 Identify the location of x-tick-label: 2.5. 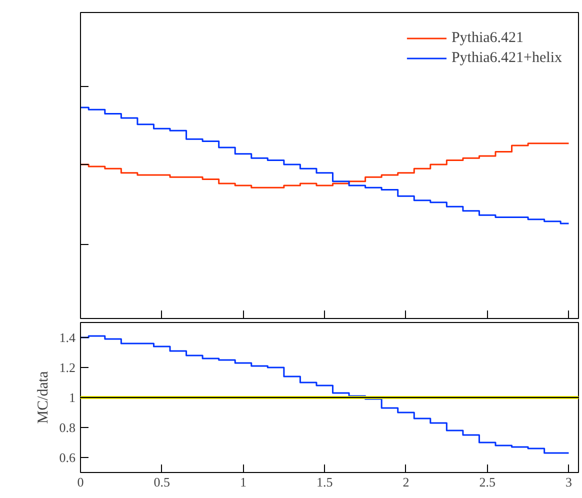
(487, 482).